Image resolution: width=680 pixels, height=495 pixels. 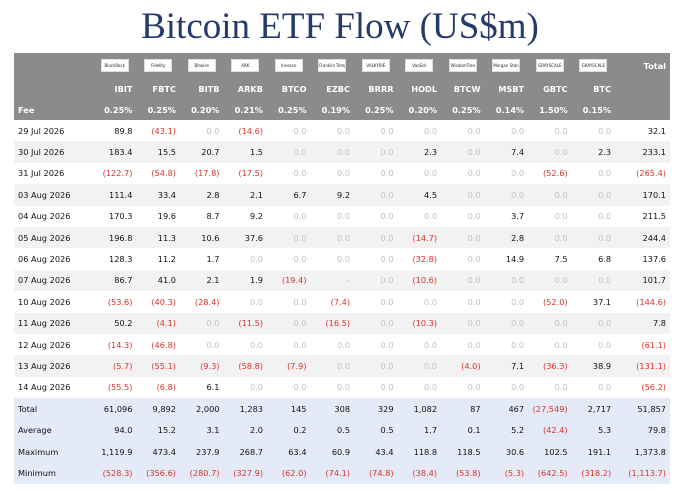 I want to click on flow-cell: (36.3), so click(x=550, y=366).